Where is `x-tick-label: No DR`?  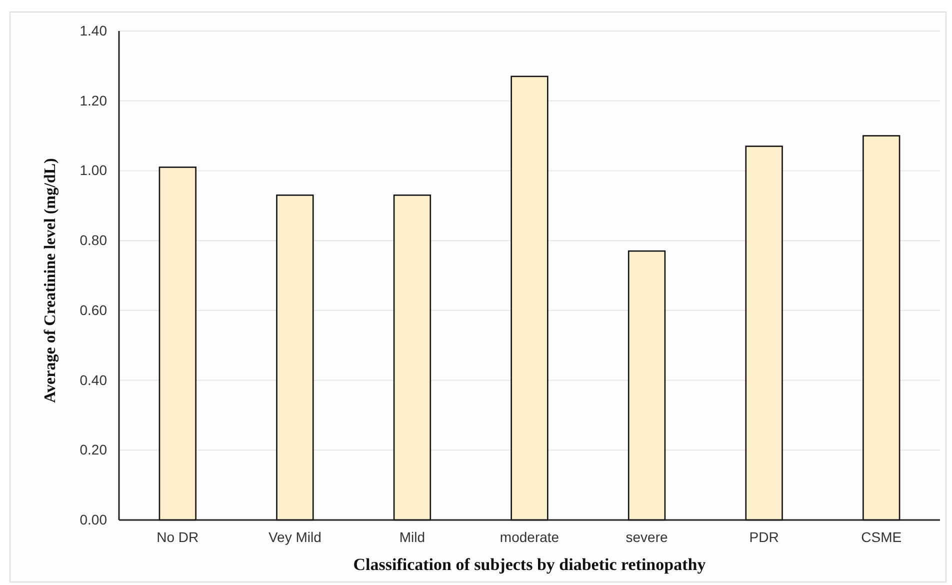
x-tick-label: No DR is located at coordinates (177, 536).